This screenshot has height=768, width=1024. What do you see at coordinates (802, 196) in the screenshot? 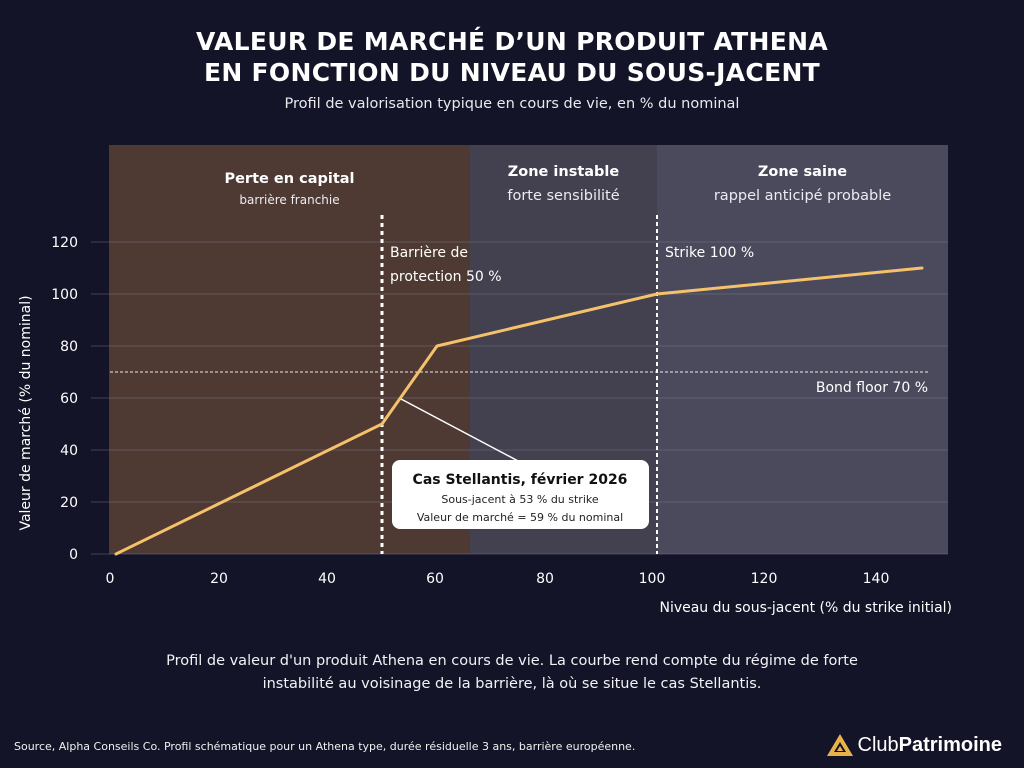
I see `zone-3-subtitle: rappel anticipé probable` at bounding box center [802, 196].